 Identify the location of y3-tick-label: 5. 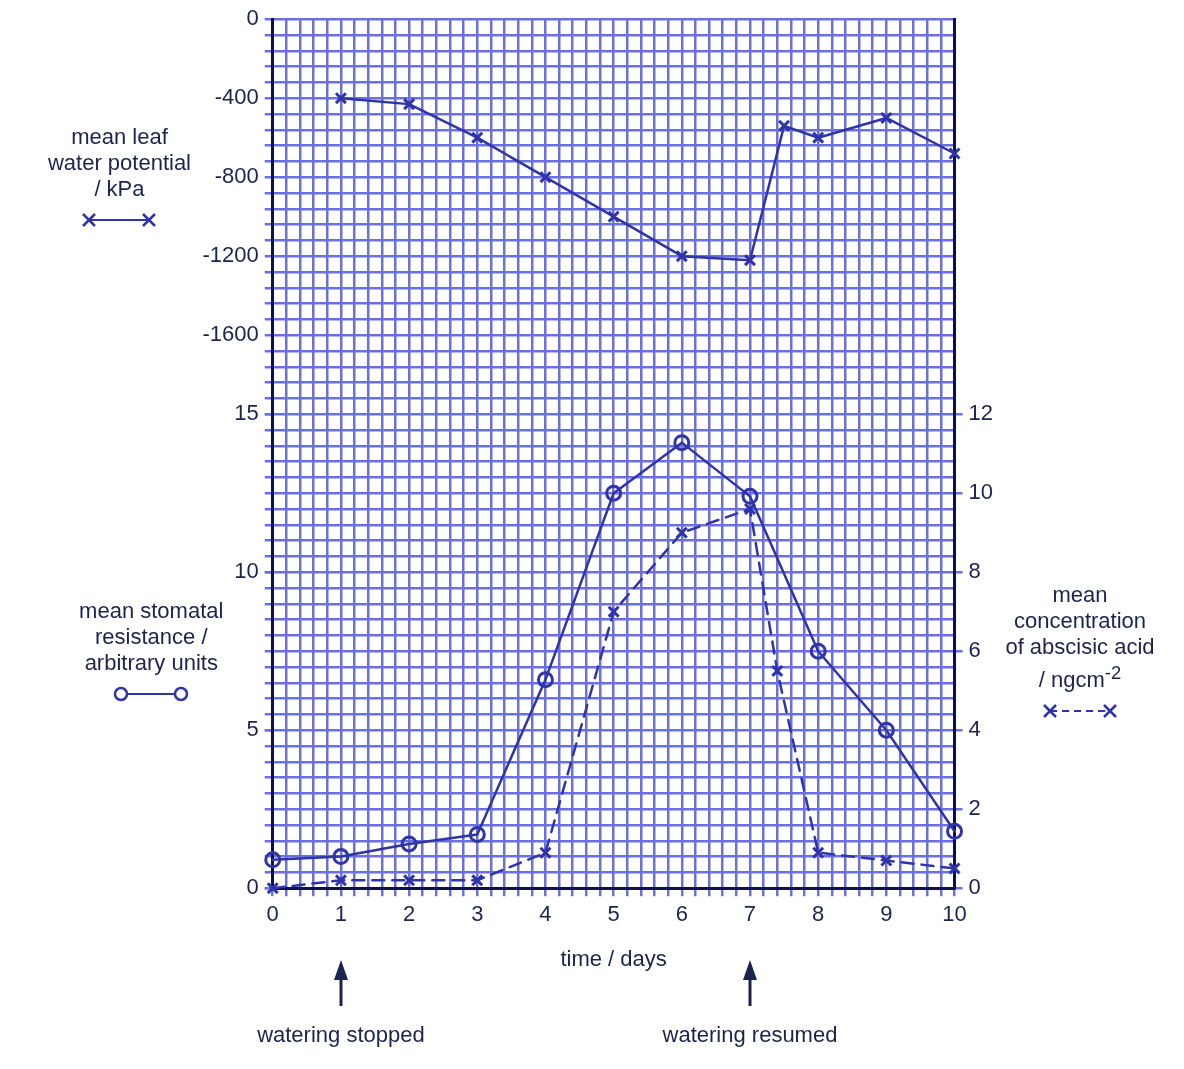
(252, 729).